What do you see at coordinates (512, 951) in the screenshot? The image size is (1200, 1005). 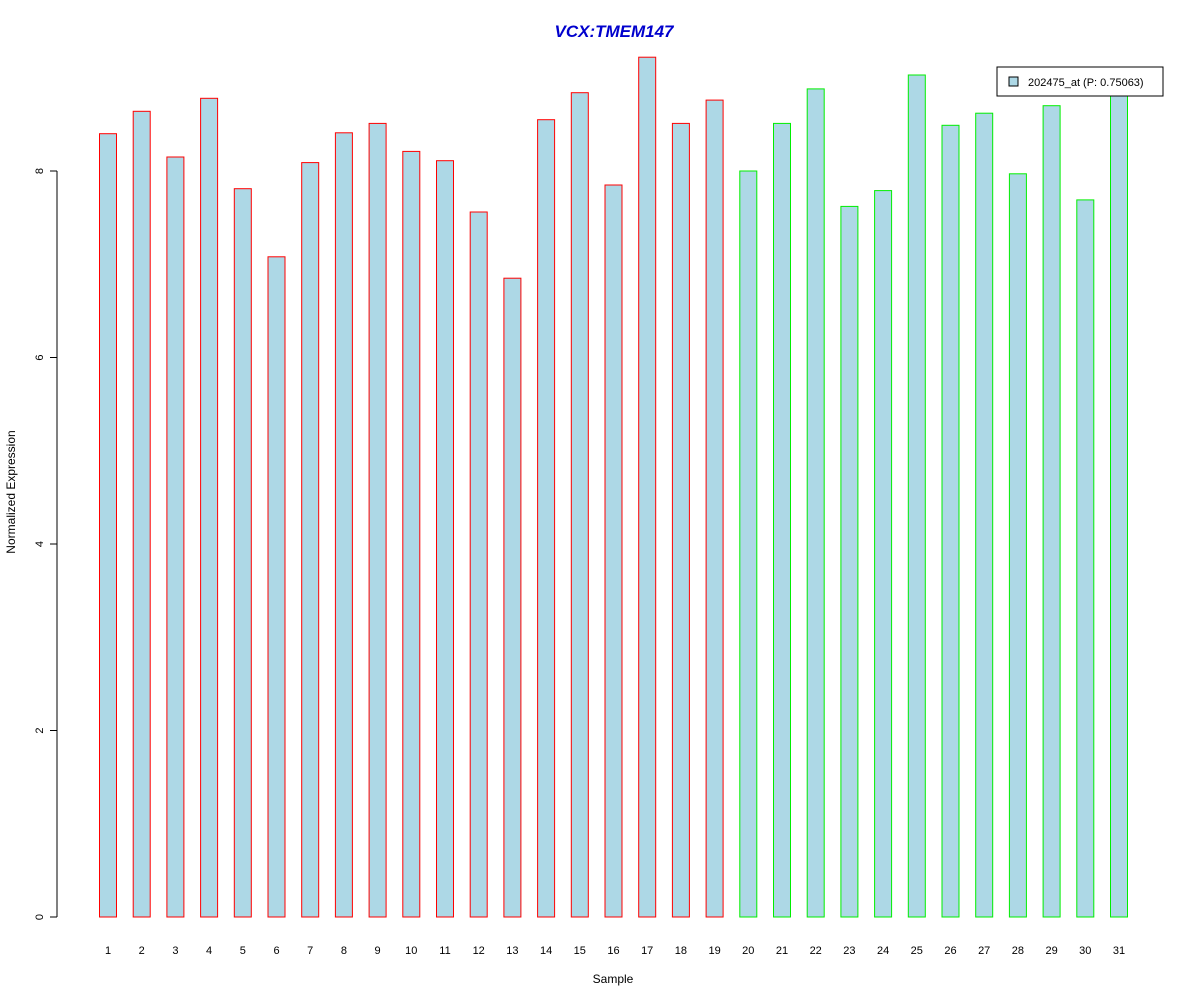 I see `x-tick-label: 13` at bounding box center [512, 951].